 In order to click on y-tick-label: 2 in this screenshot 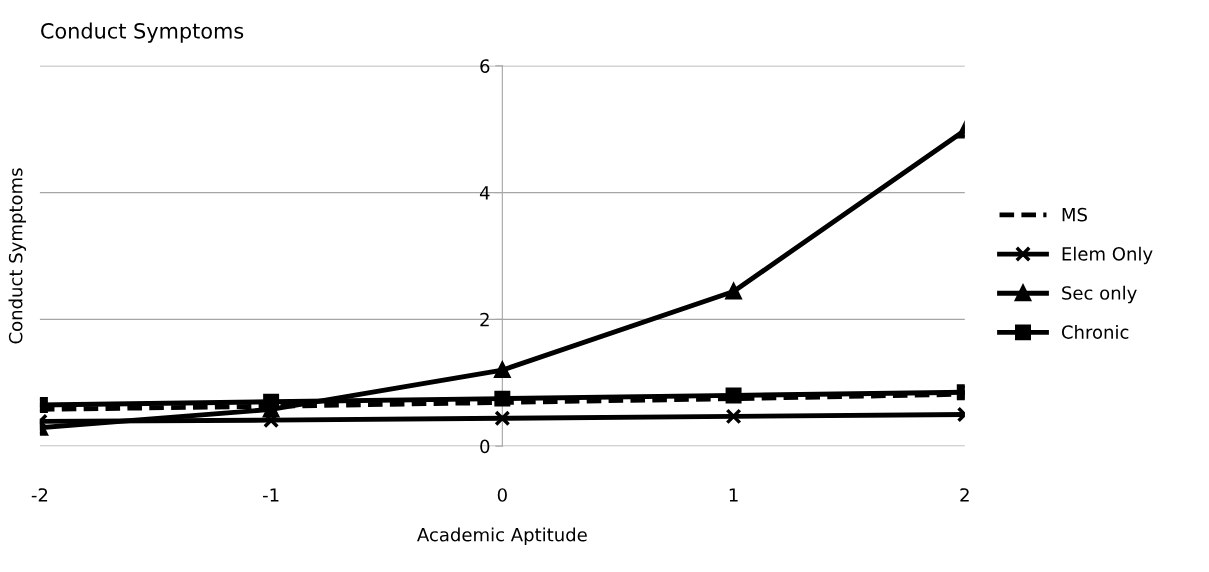, I will do `click(484, 319)`.